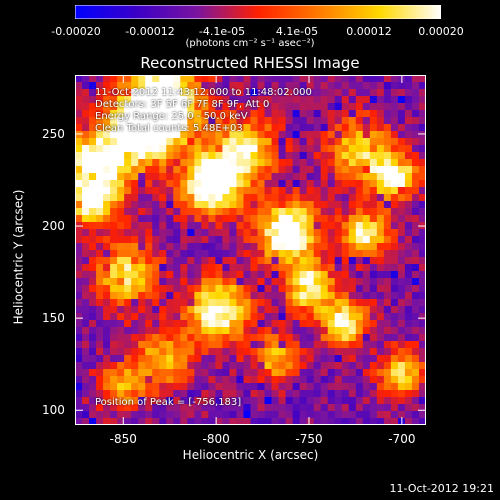 The width and height of the screenshot is (500, 500). I want to click on colorbar-tick: -4.1e-05, so click(222, 31).